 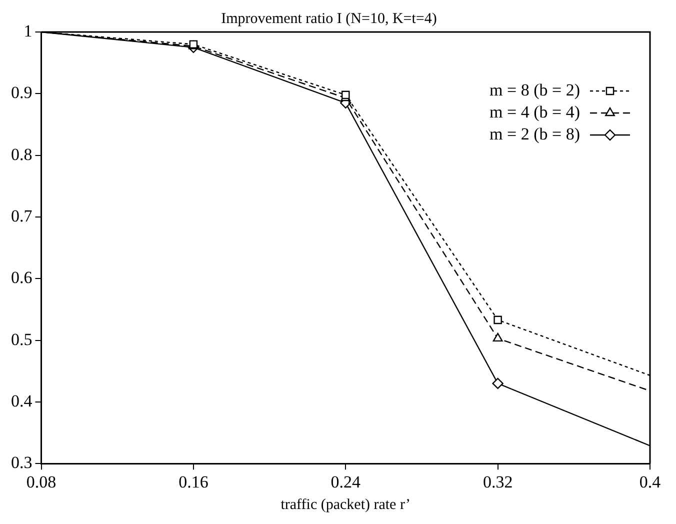 What do you see at coordinates (497, 482) in the screenshot?
I see `x-tick-label: 0.32` at bounding box center [497, 482].